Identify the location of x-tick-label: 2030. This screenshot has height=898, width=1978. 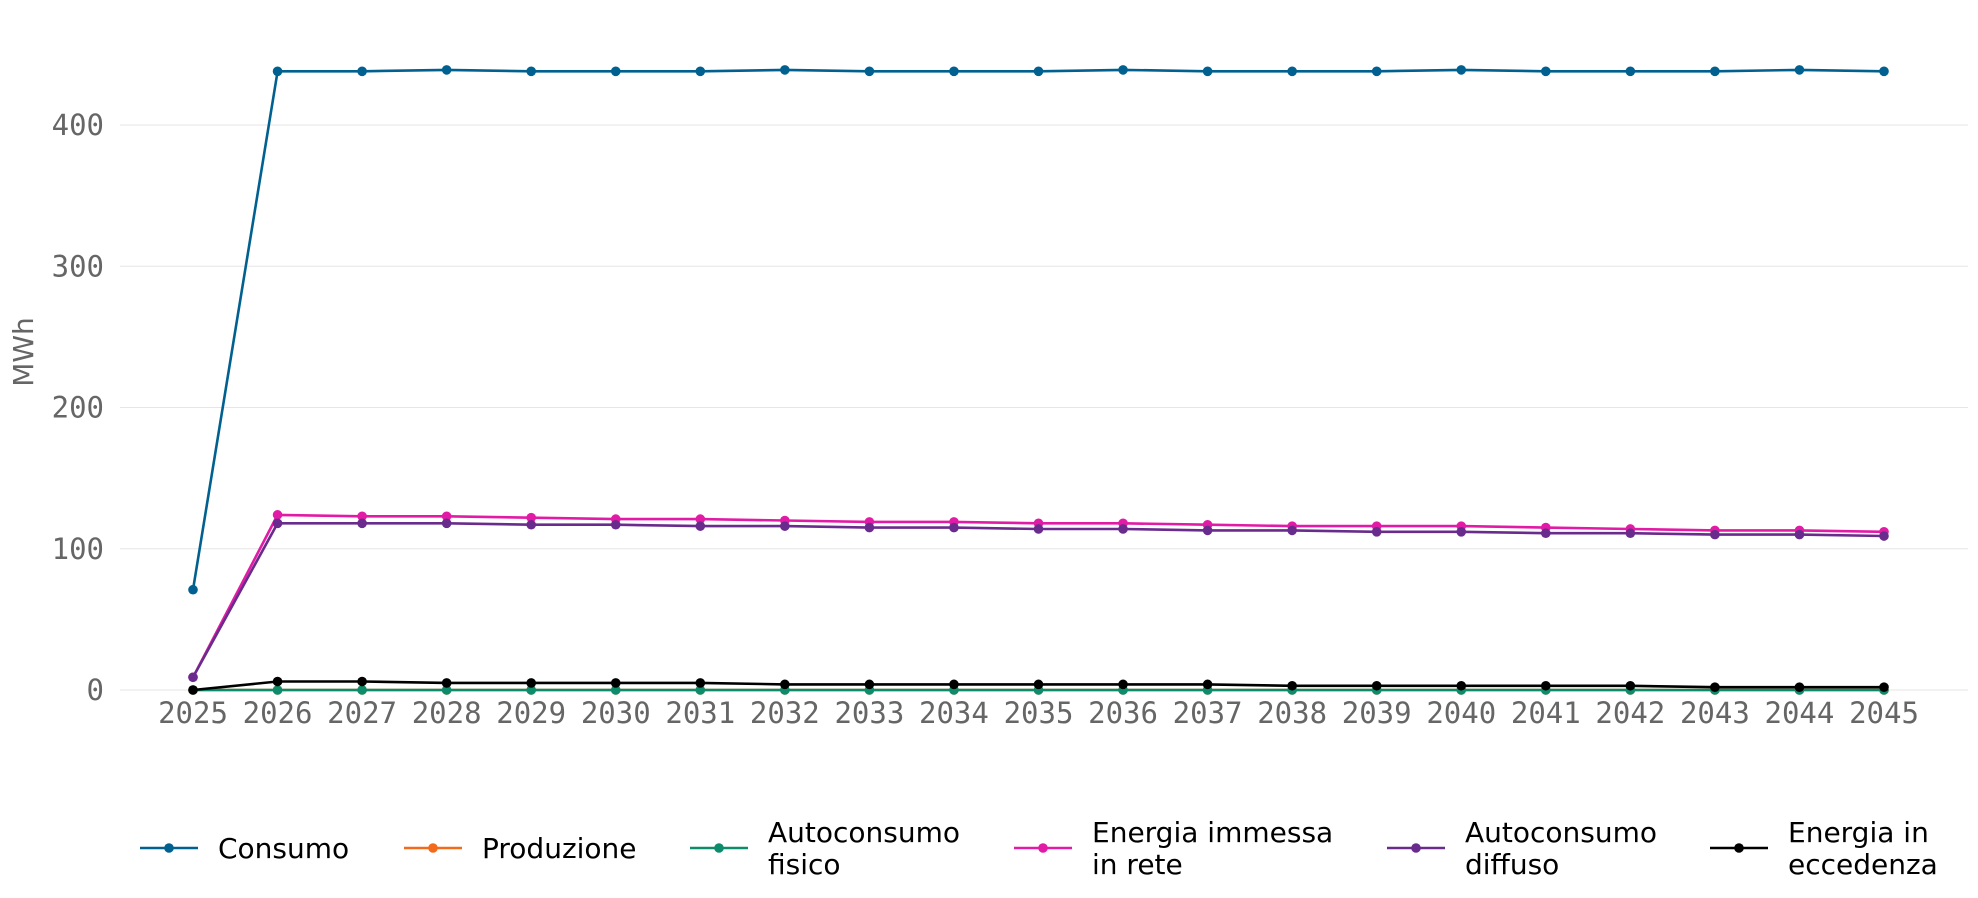
(616, 713).